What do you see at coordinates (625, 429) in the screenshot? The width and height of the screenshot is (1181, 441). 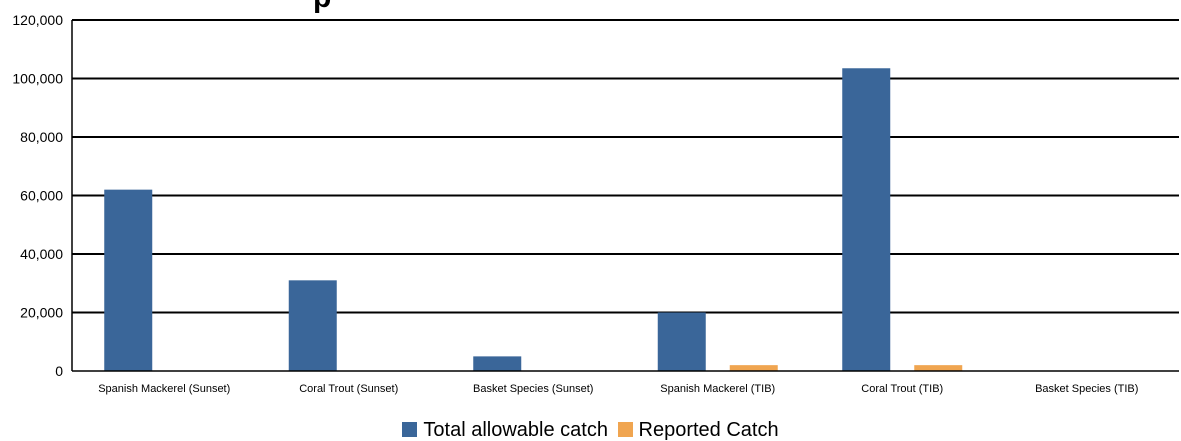 I see `legend-swatch-reported-catch` at bounding box center [625, 429].